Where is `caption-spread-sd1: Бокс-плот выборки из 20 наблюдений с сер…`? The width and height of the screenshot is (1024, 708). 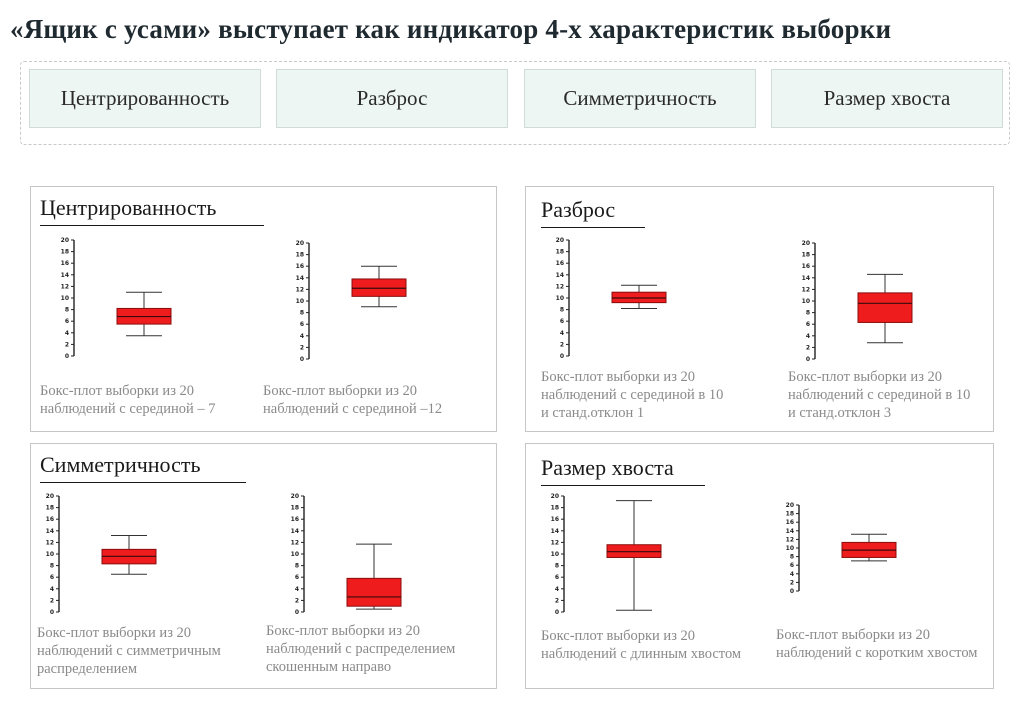 caption-spread-sd1: Бокс-плот выборки из 20 наблюдений с сер… is located at coordinates (632, 395).